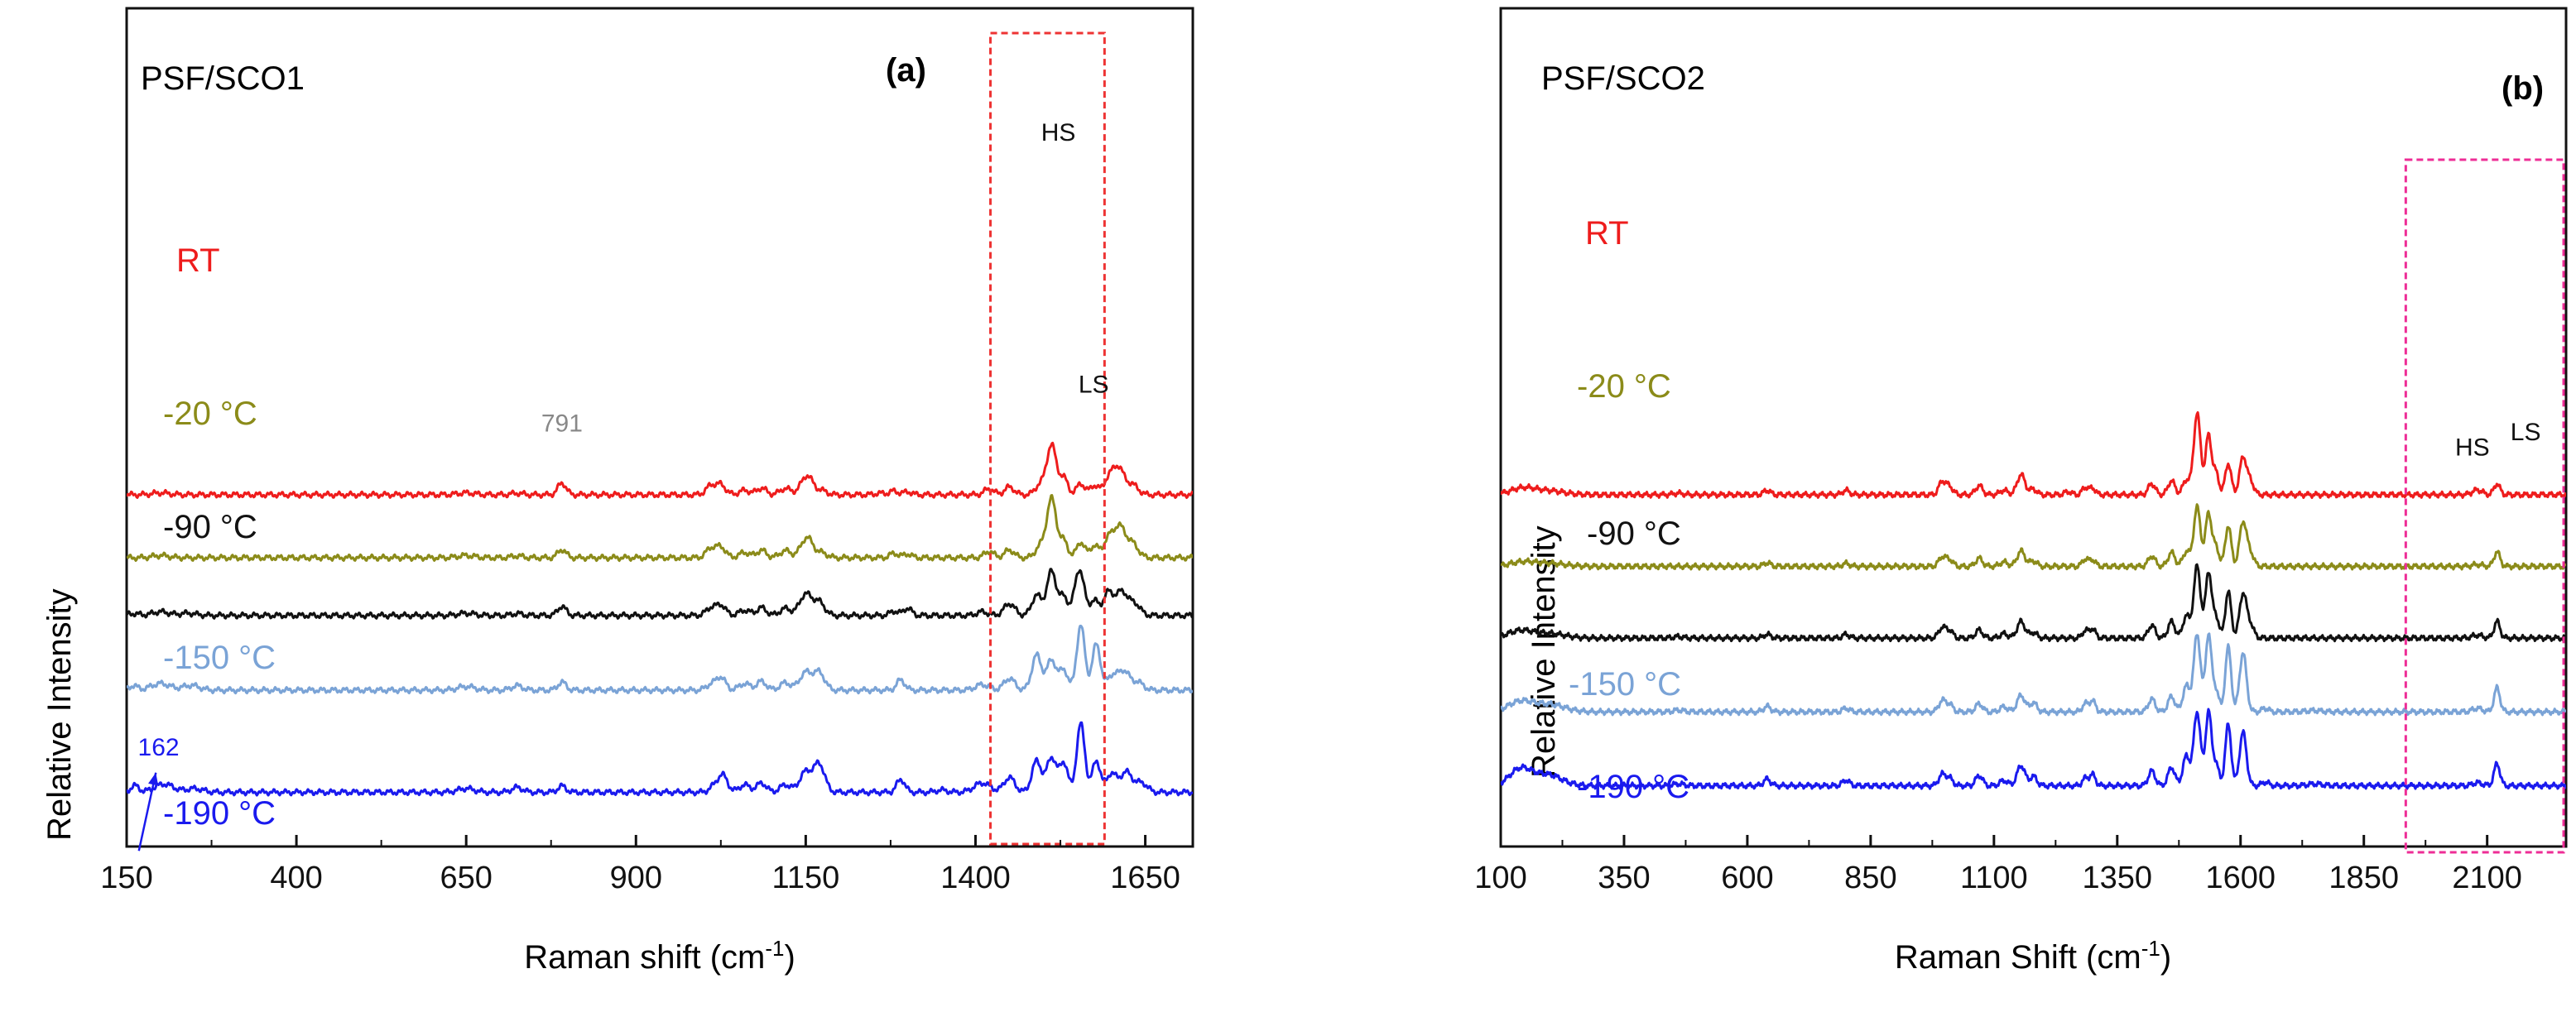  Describe the element at coordinates (59, 714) in the screenshot. I see `y-axis-label-a: Relative Intensity` at that location.